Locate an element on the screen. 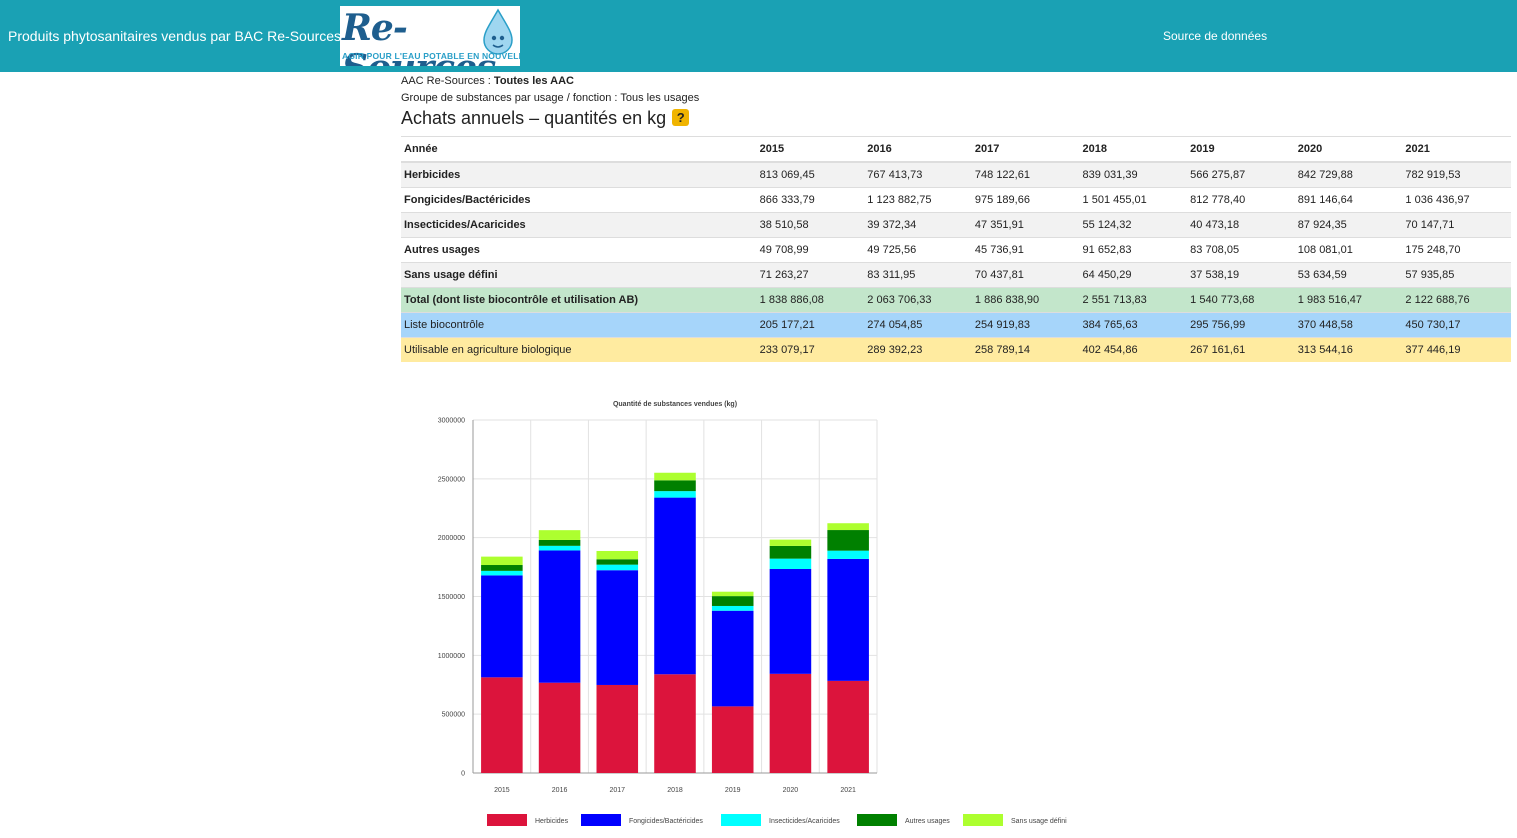  nav-link-data-source: Source de données is located at coordinates (1215, 36).